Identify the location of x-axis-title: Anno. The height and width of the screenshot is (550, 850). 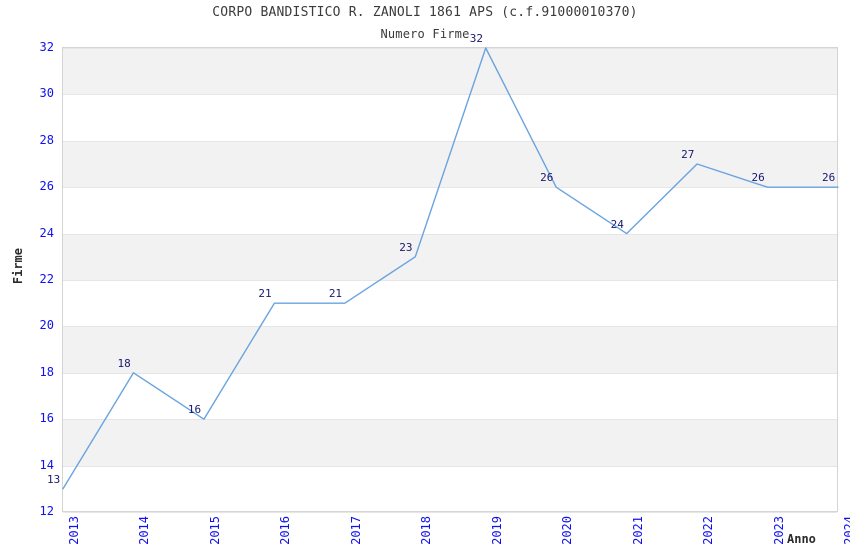
(801, 539).